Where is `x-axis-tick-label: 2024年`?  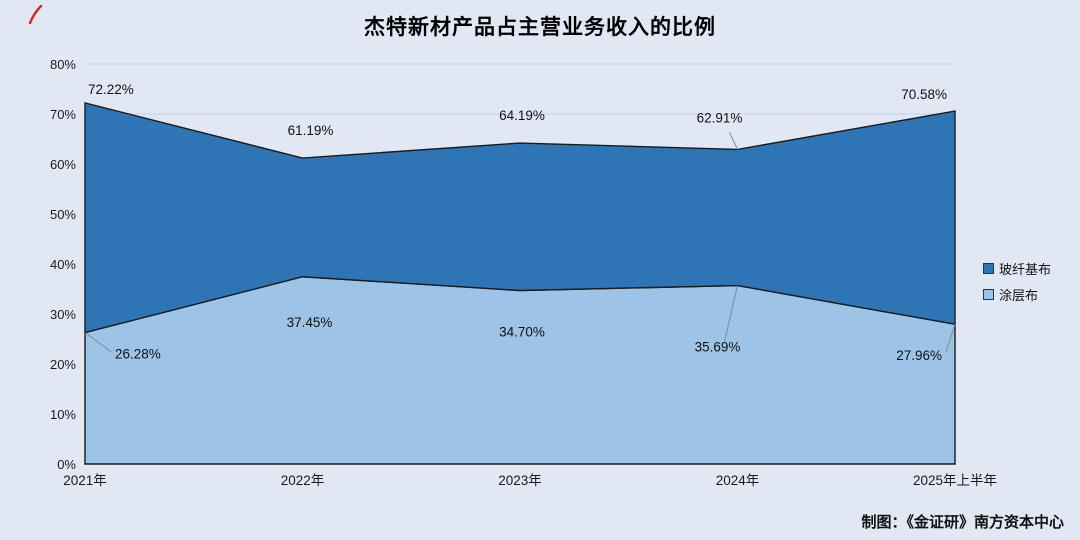 x-axis-tick-label: 2024年 is located at coordinates (738, 480).